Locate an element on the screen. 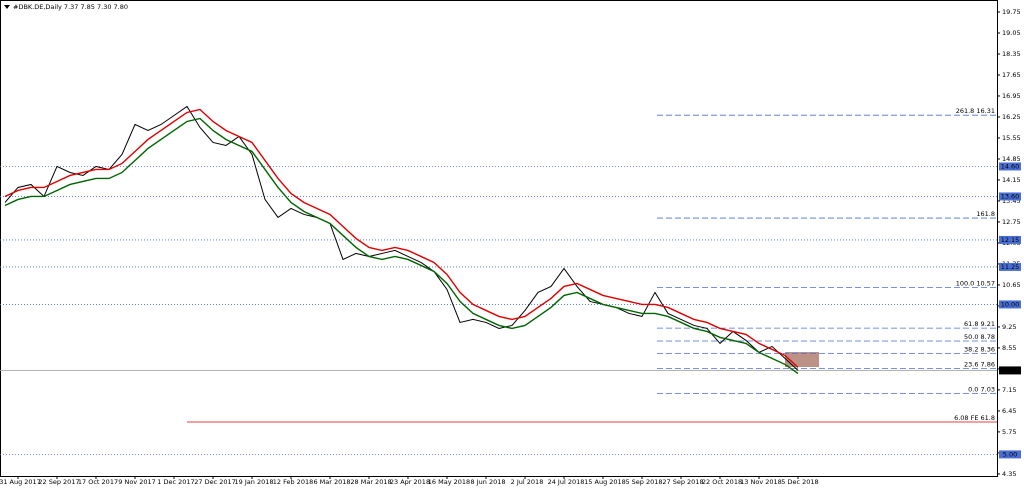  x-tick-label: 13 Nov 2018 is located at coordinates (761, 482).